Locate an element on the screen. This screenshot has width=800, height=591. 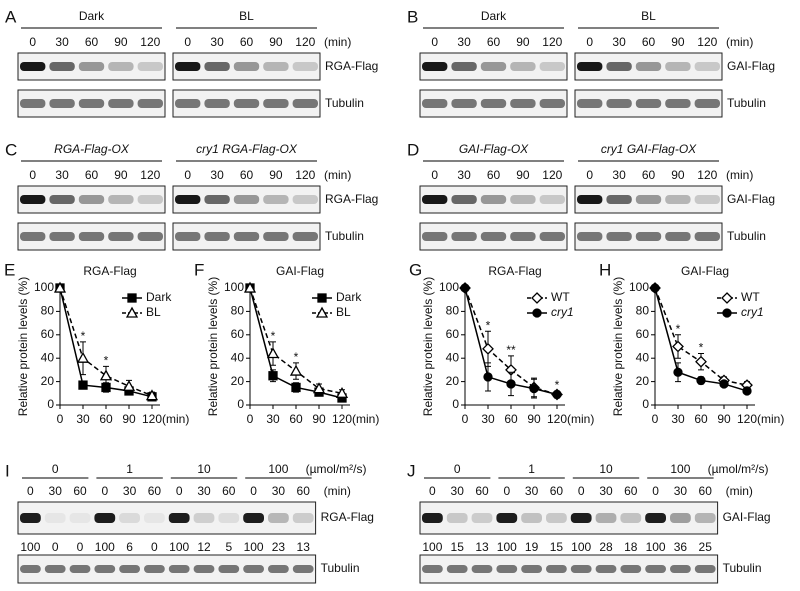
level-label: 6 is located at coordinates (129, 547).